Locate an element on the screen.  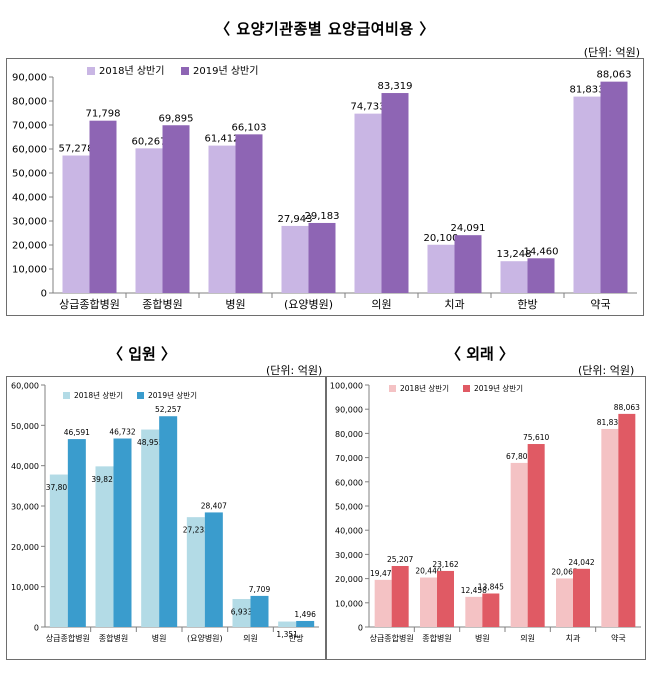
data-label: 39,827 is located at coordinates (104, 479).